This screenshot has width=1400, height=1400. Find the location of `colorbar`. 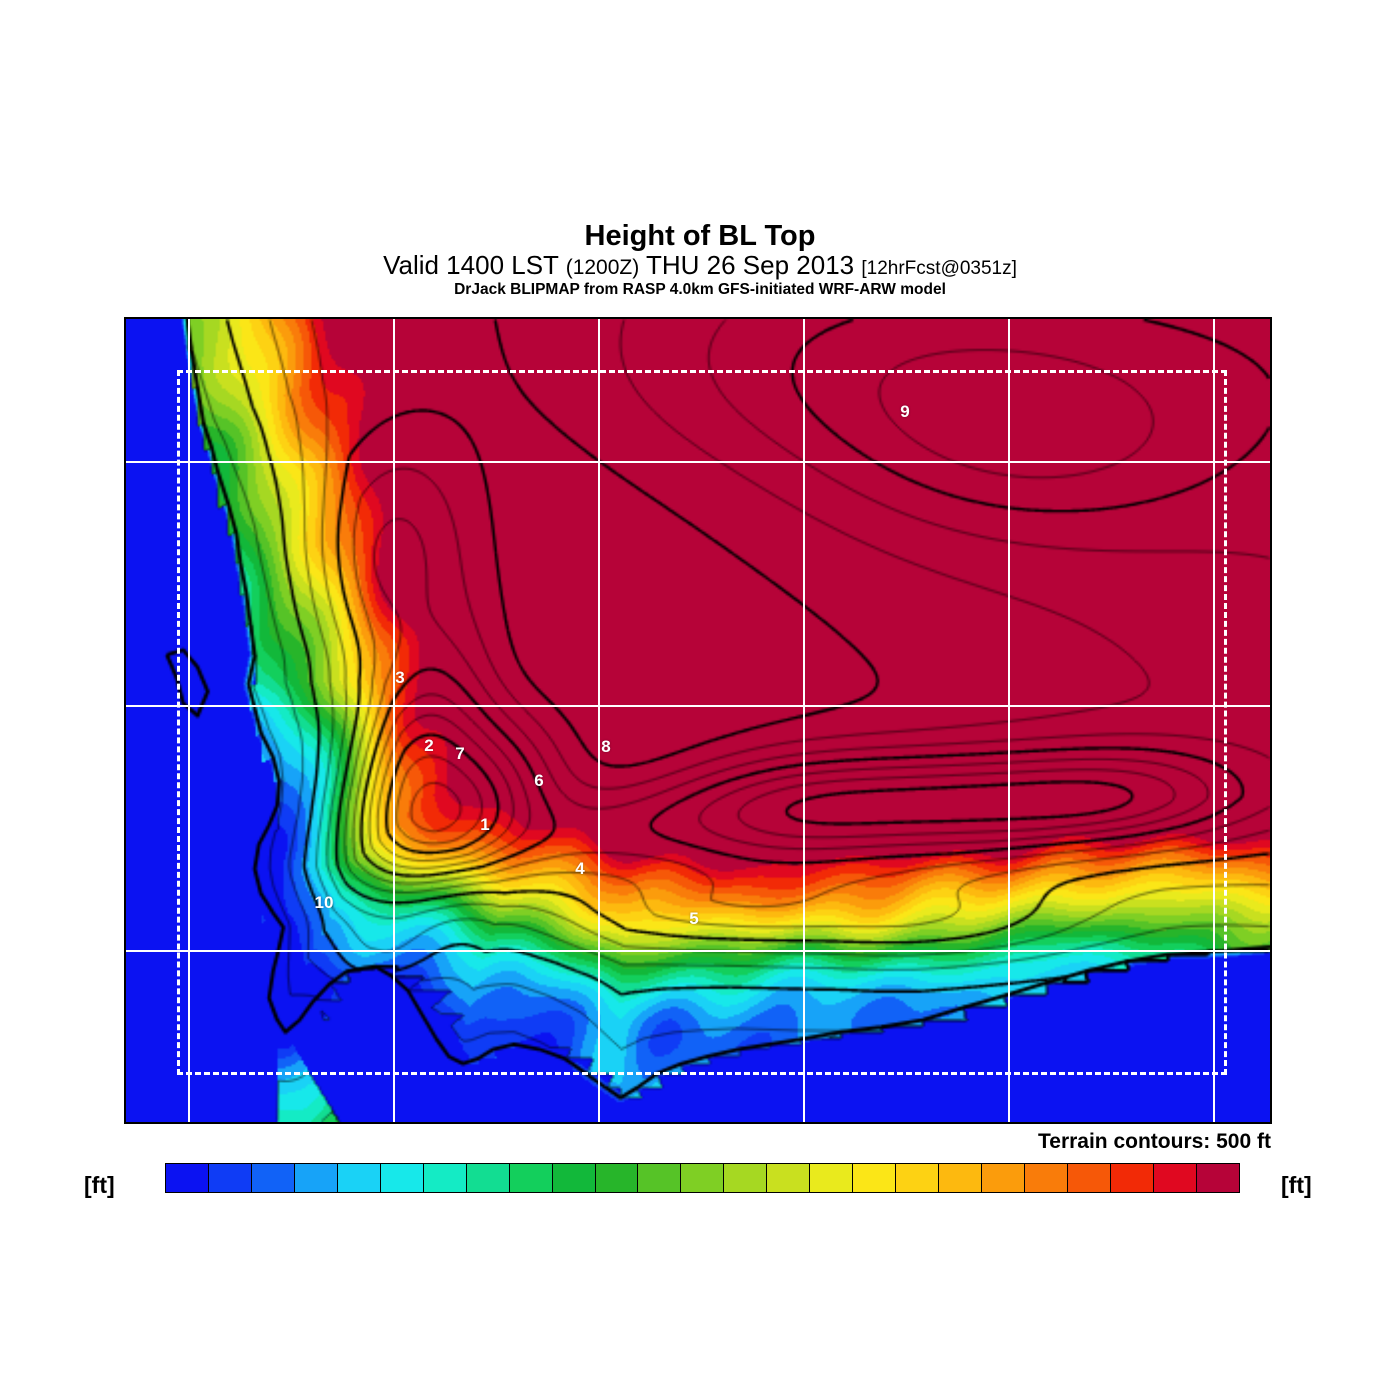

colorbar is located at coordinates (702, 1178).